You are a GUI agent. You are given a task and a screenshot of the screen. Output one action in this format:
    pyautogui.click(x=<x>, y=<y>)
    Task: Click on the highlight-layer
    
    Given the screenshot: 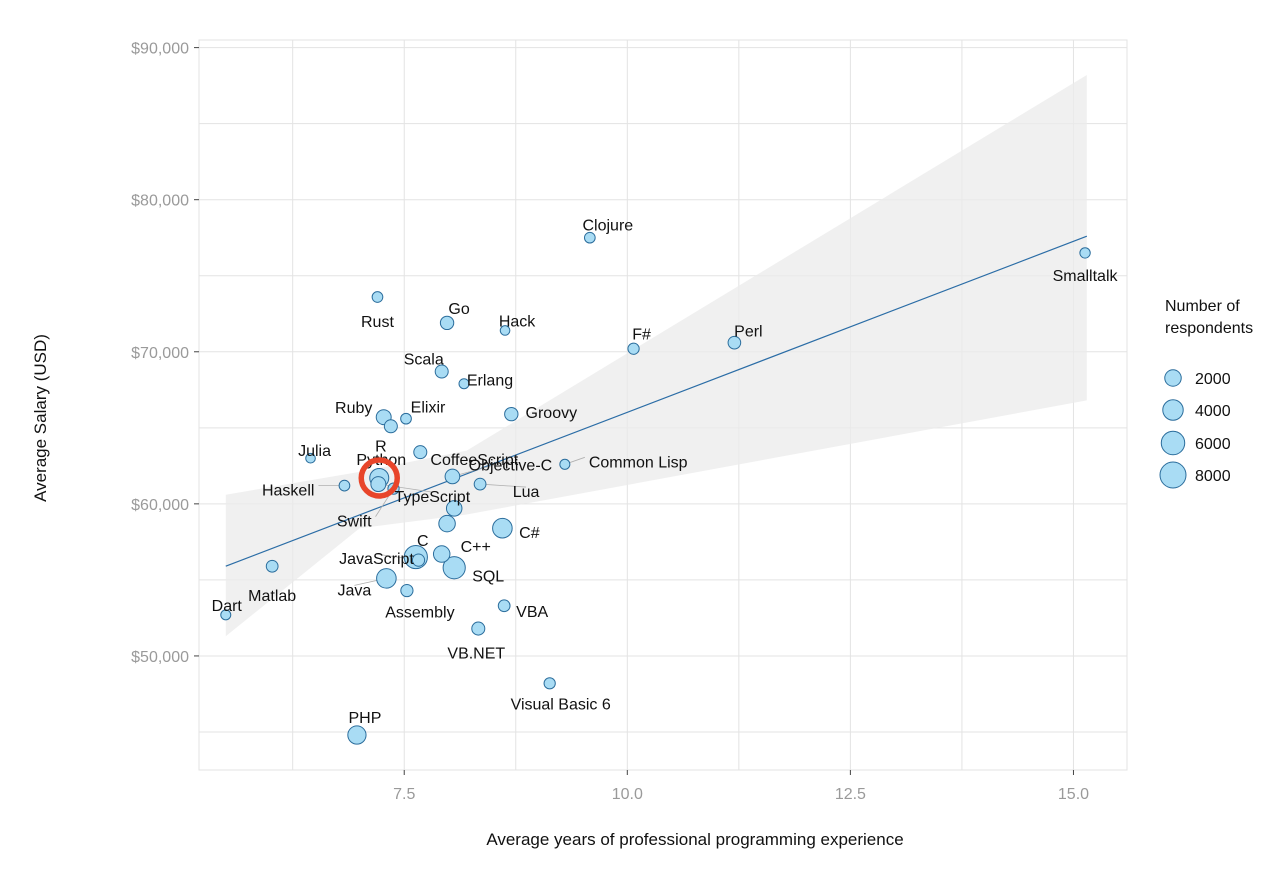 What is the action you would take?
    pyautogui.click(x=379, y=478)
    